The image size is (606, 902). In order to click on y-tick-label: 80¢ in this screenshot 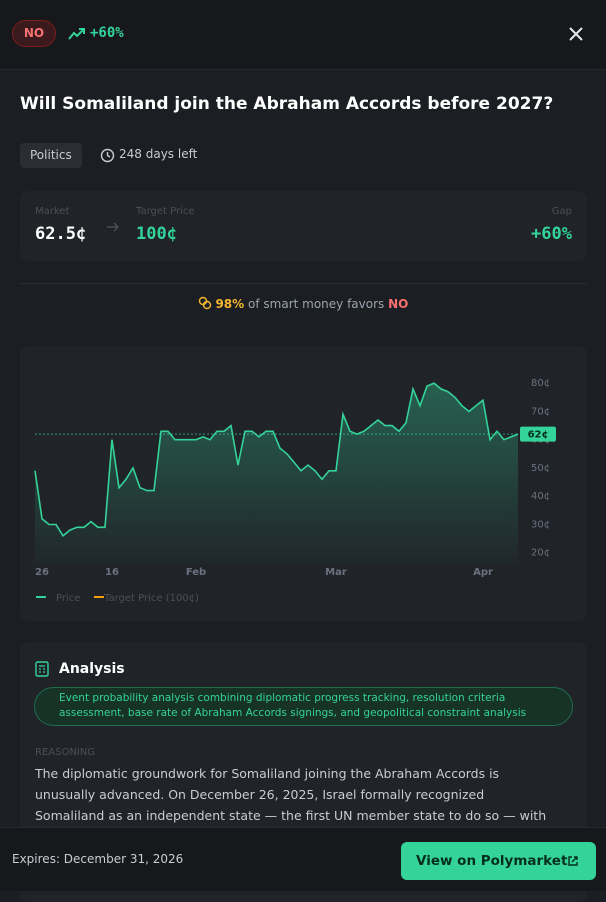, I will do `click(540, 383)`.